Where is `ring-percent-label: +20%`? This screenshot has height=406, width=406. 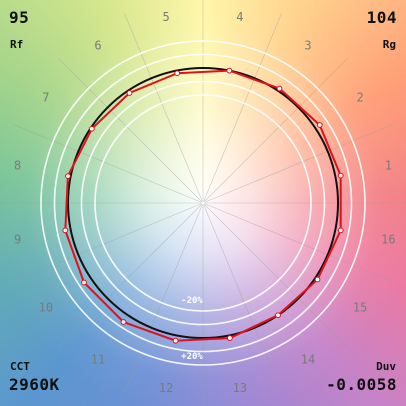 ring-percent-label: +20% is located at coordinates (192, 357).